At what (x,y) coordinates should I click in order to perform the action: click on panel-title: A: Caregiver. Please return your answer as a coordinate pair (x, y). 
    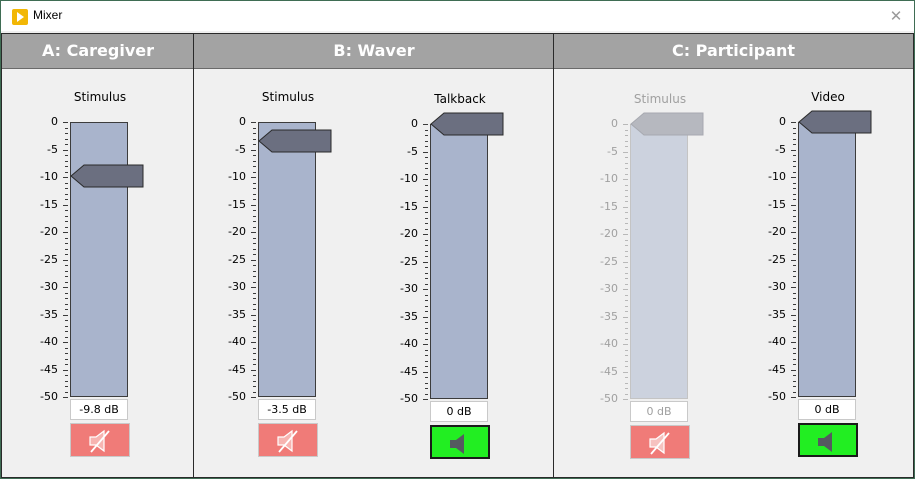
    Looking at the image, I should click on (98, 51).